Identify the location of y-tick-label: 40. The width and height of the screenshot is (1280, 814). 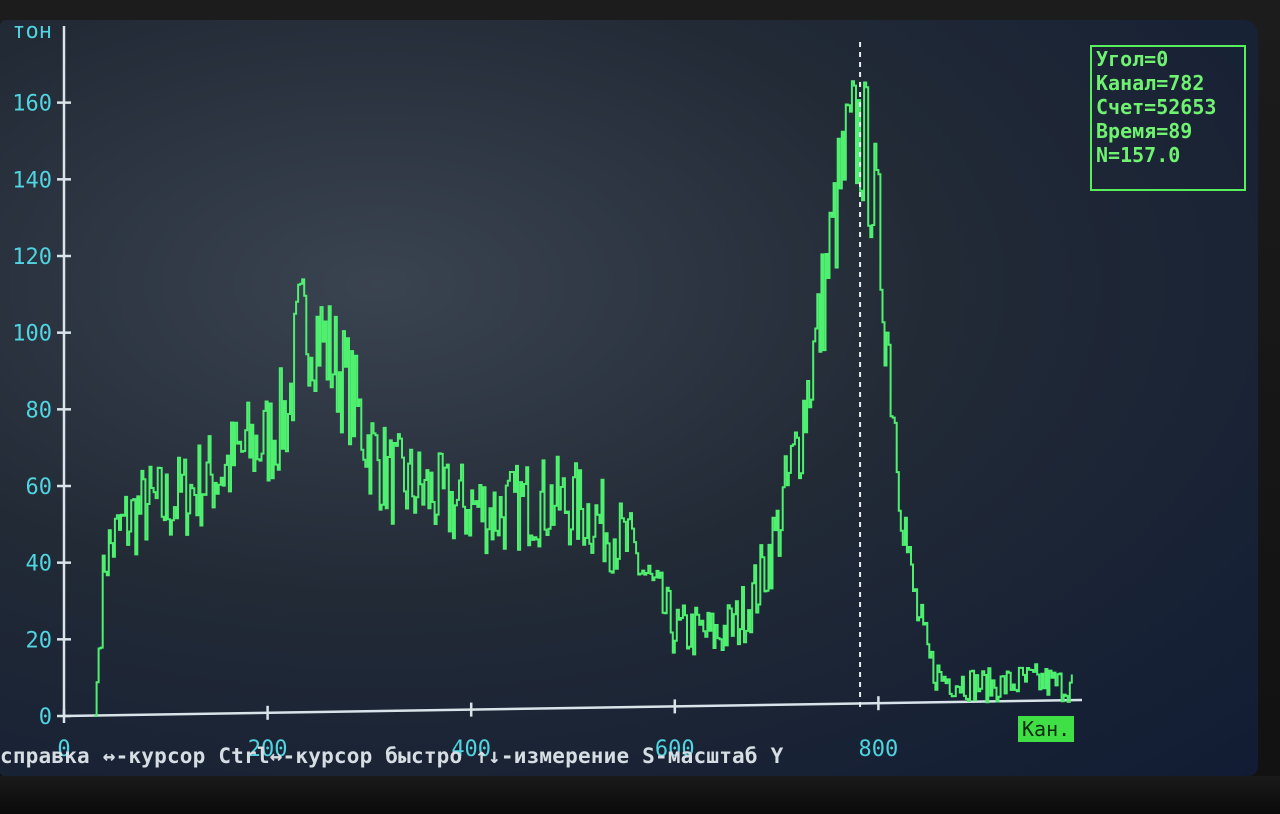
(39, 564).